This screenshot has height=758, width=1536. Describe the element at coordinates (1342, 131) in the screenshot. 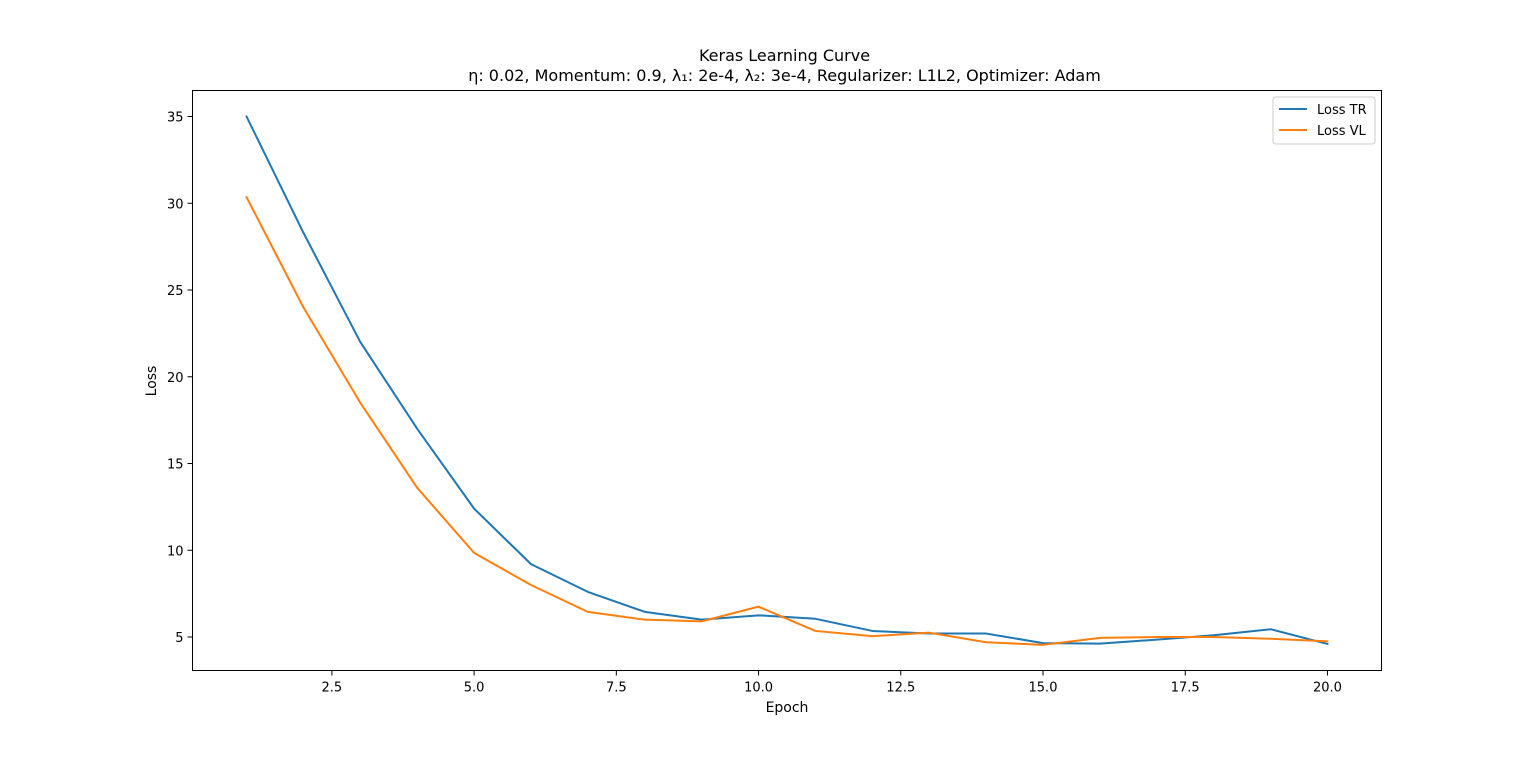

I see `legend-label: Loss VL` at that location.